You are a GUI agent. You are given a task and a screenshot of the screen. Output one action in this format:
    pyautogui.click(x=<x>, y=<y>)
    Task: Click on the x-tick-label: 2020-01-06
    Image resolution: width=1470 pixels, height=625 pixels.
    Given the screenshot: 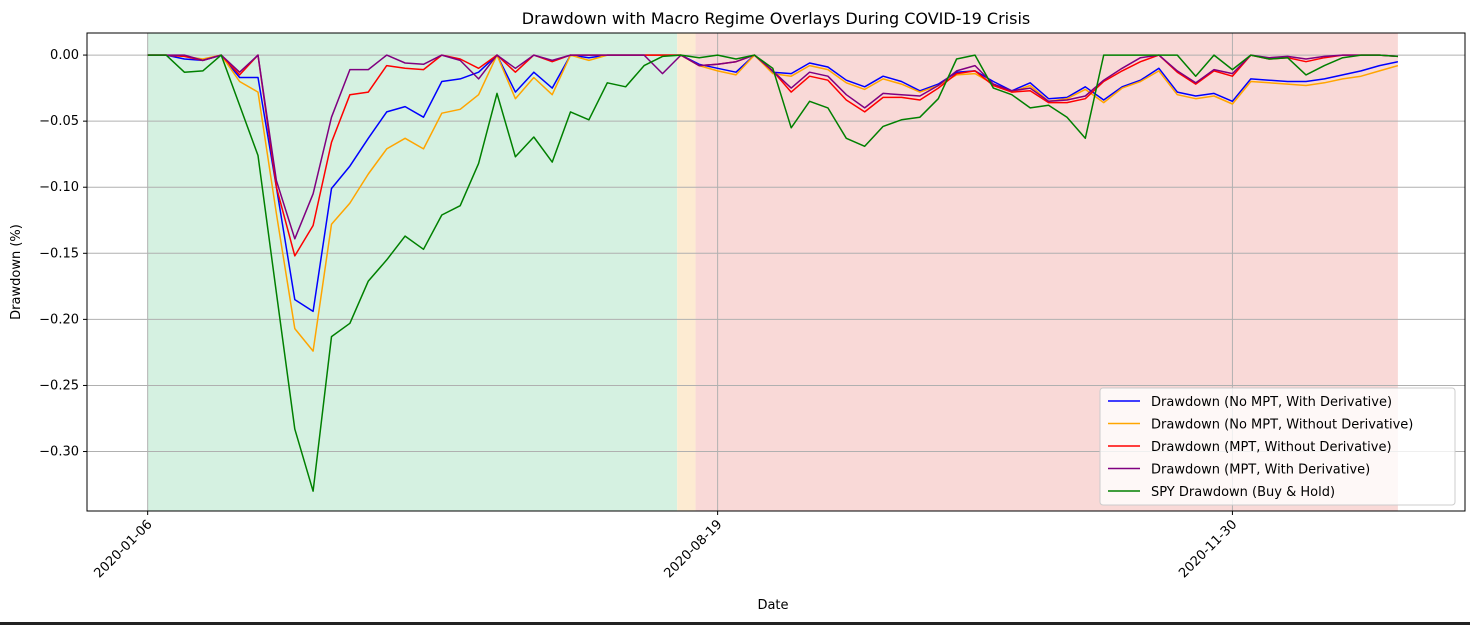 What is the action you would take?
    pyautogui.click(x=123, y=549)
    